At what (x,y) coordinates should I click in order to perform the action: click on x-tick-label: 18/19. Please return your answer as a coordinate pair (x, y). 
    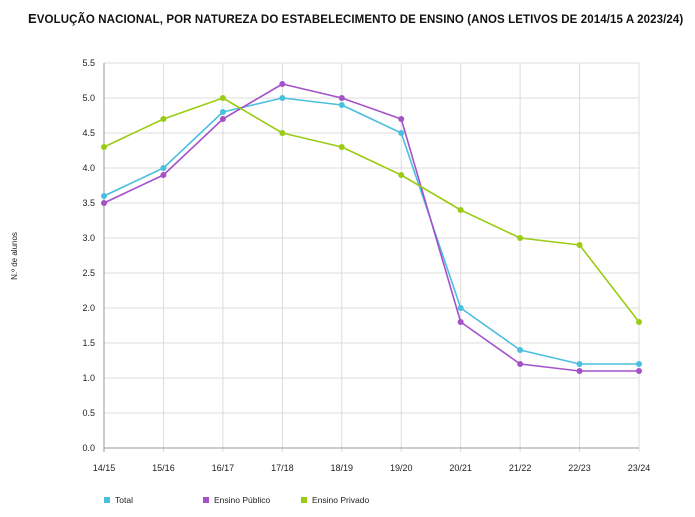
    Looking at the image, I should click on (342, 468).